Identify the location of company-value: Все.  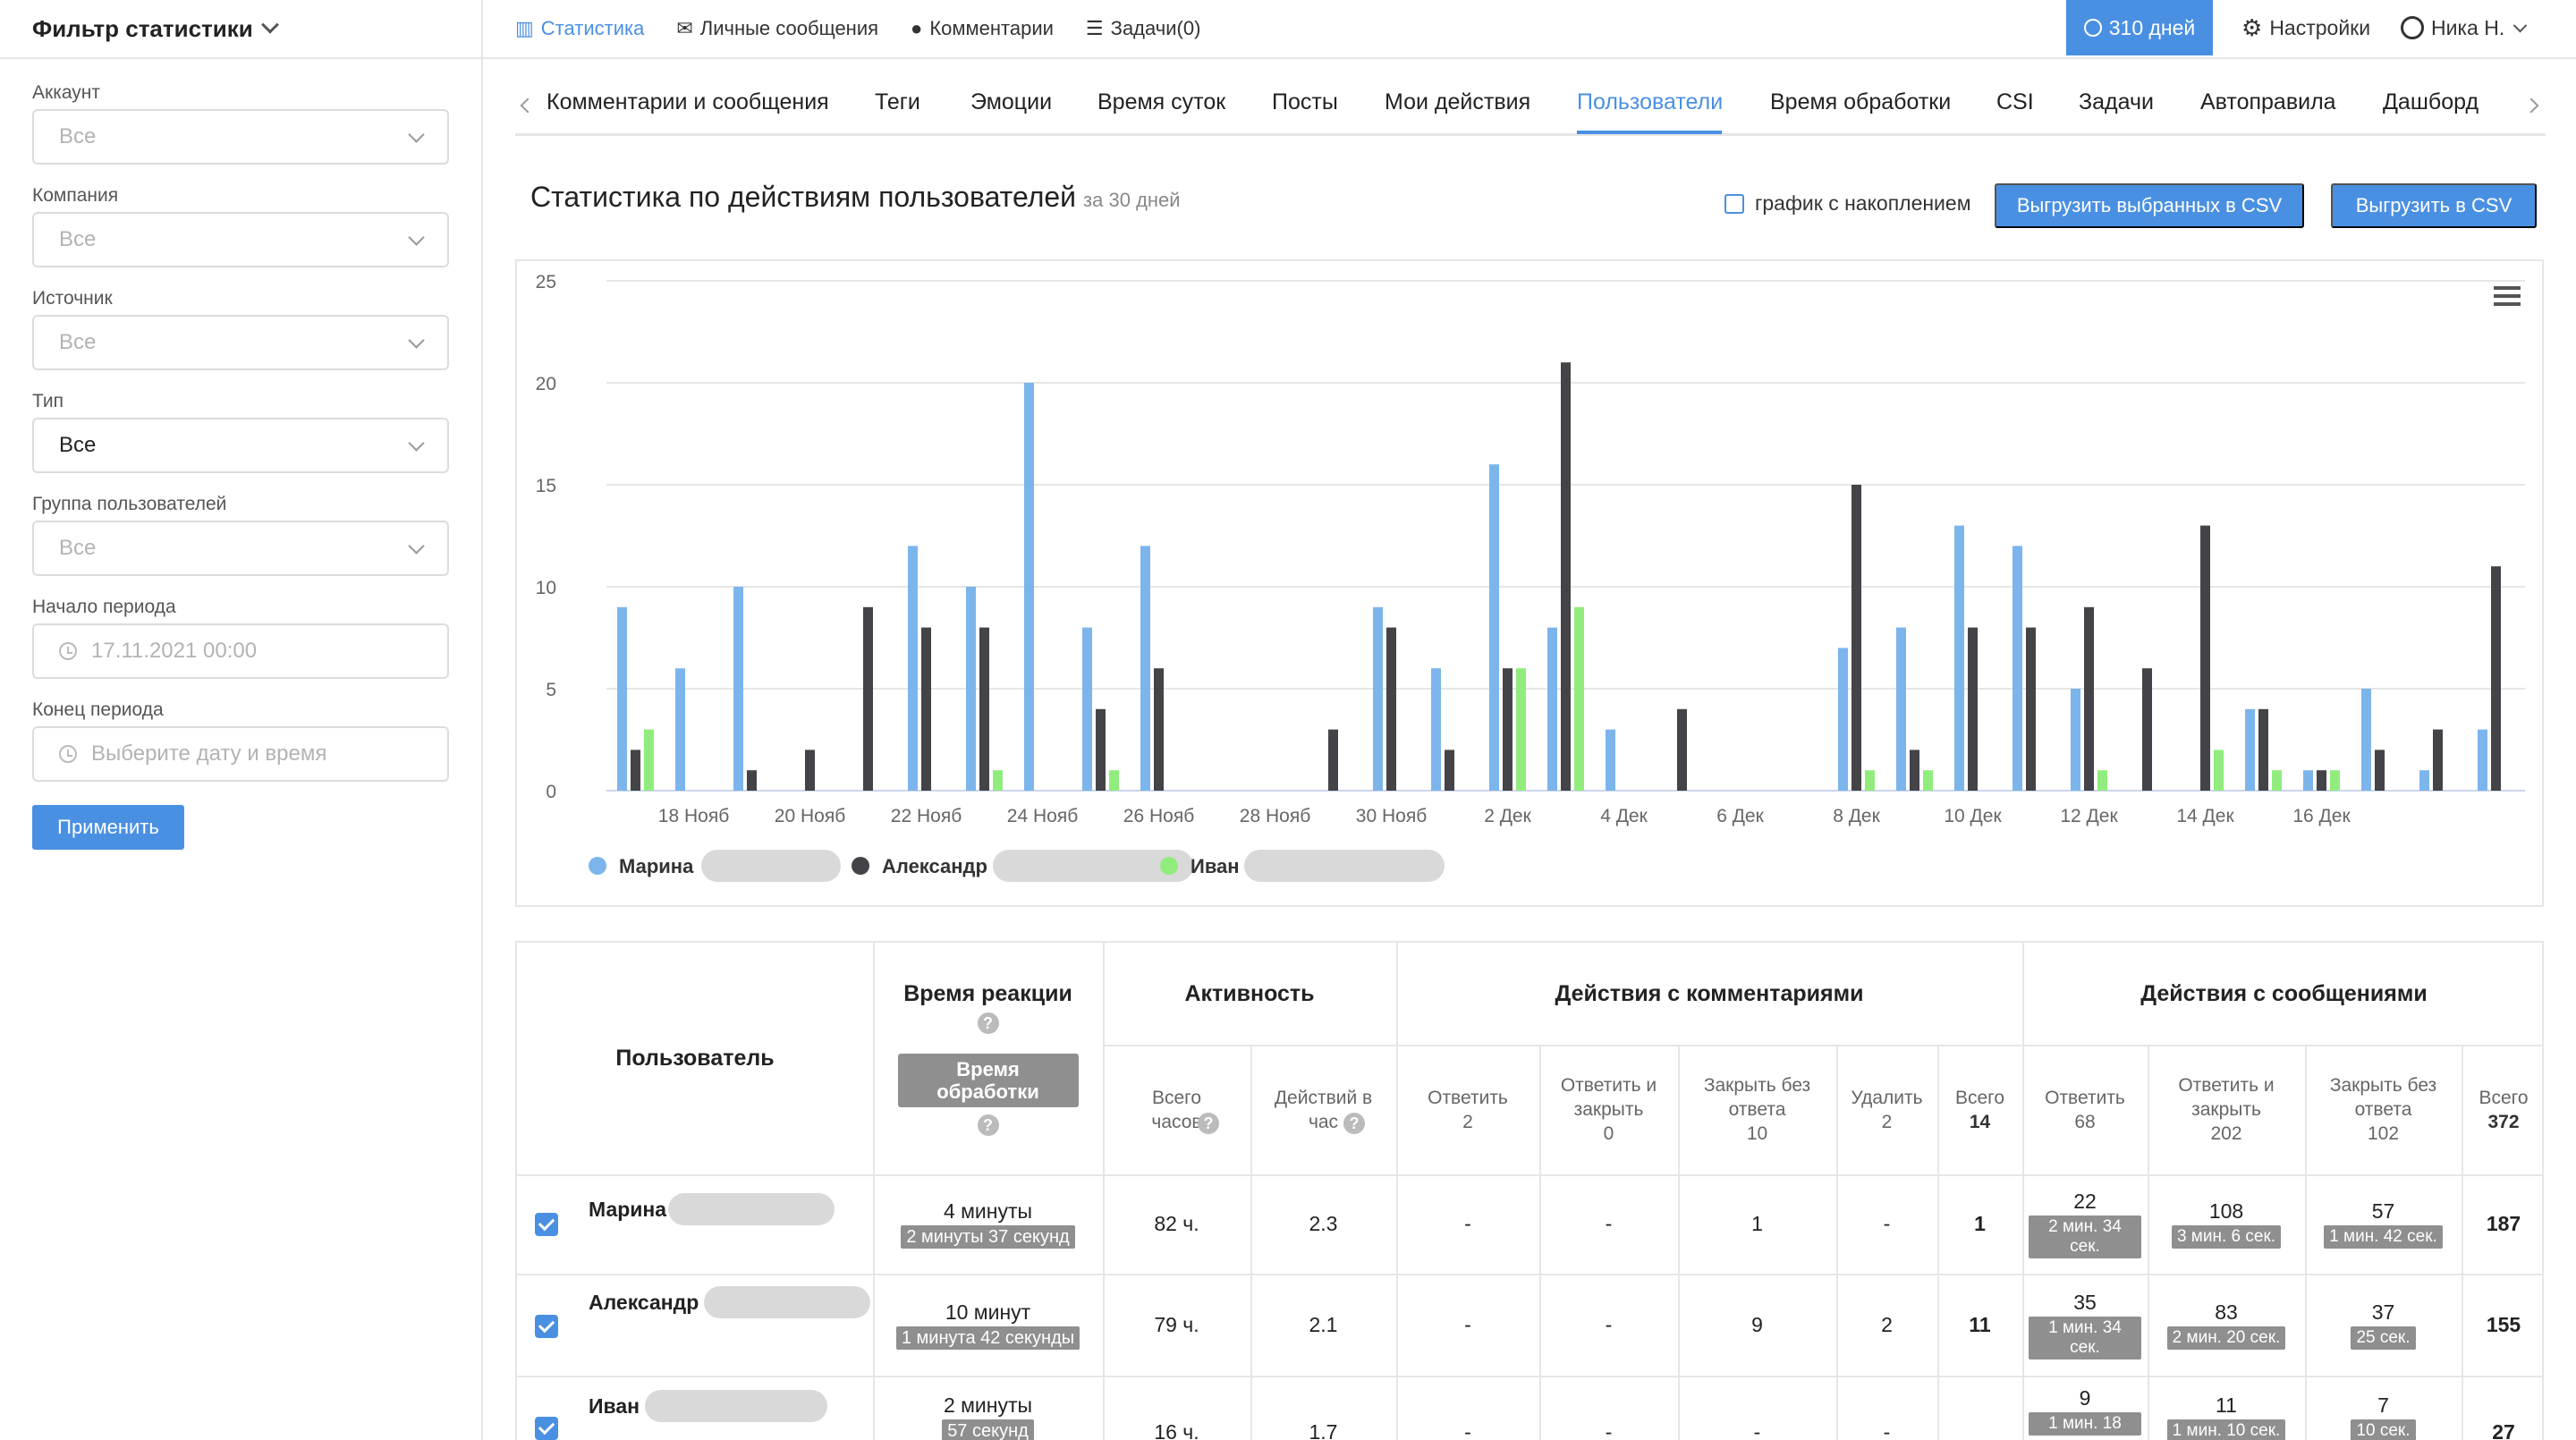
(78, 239).